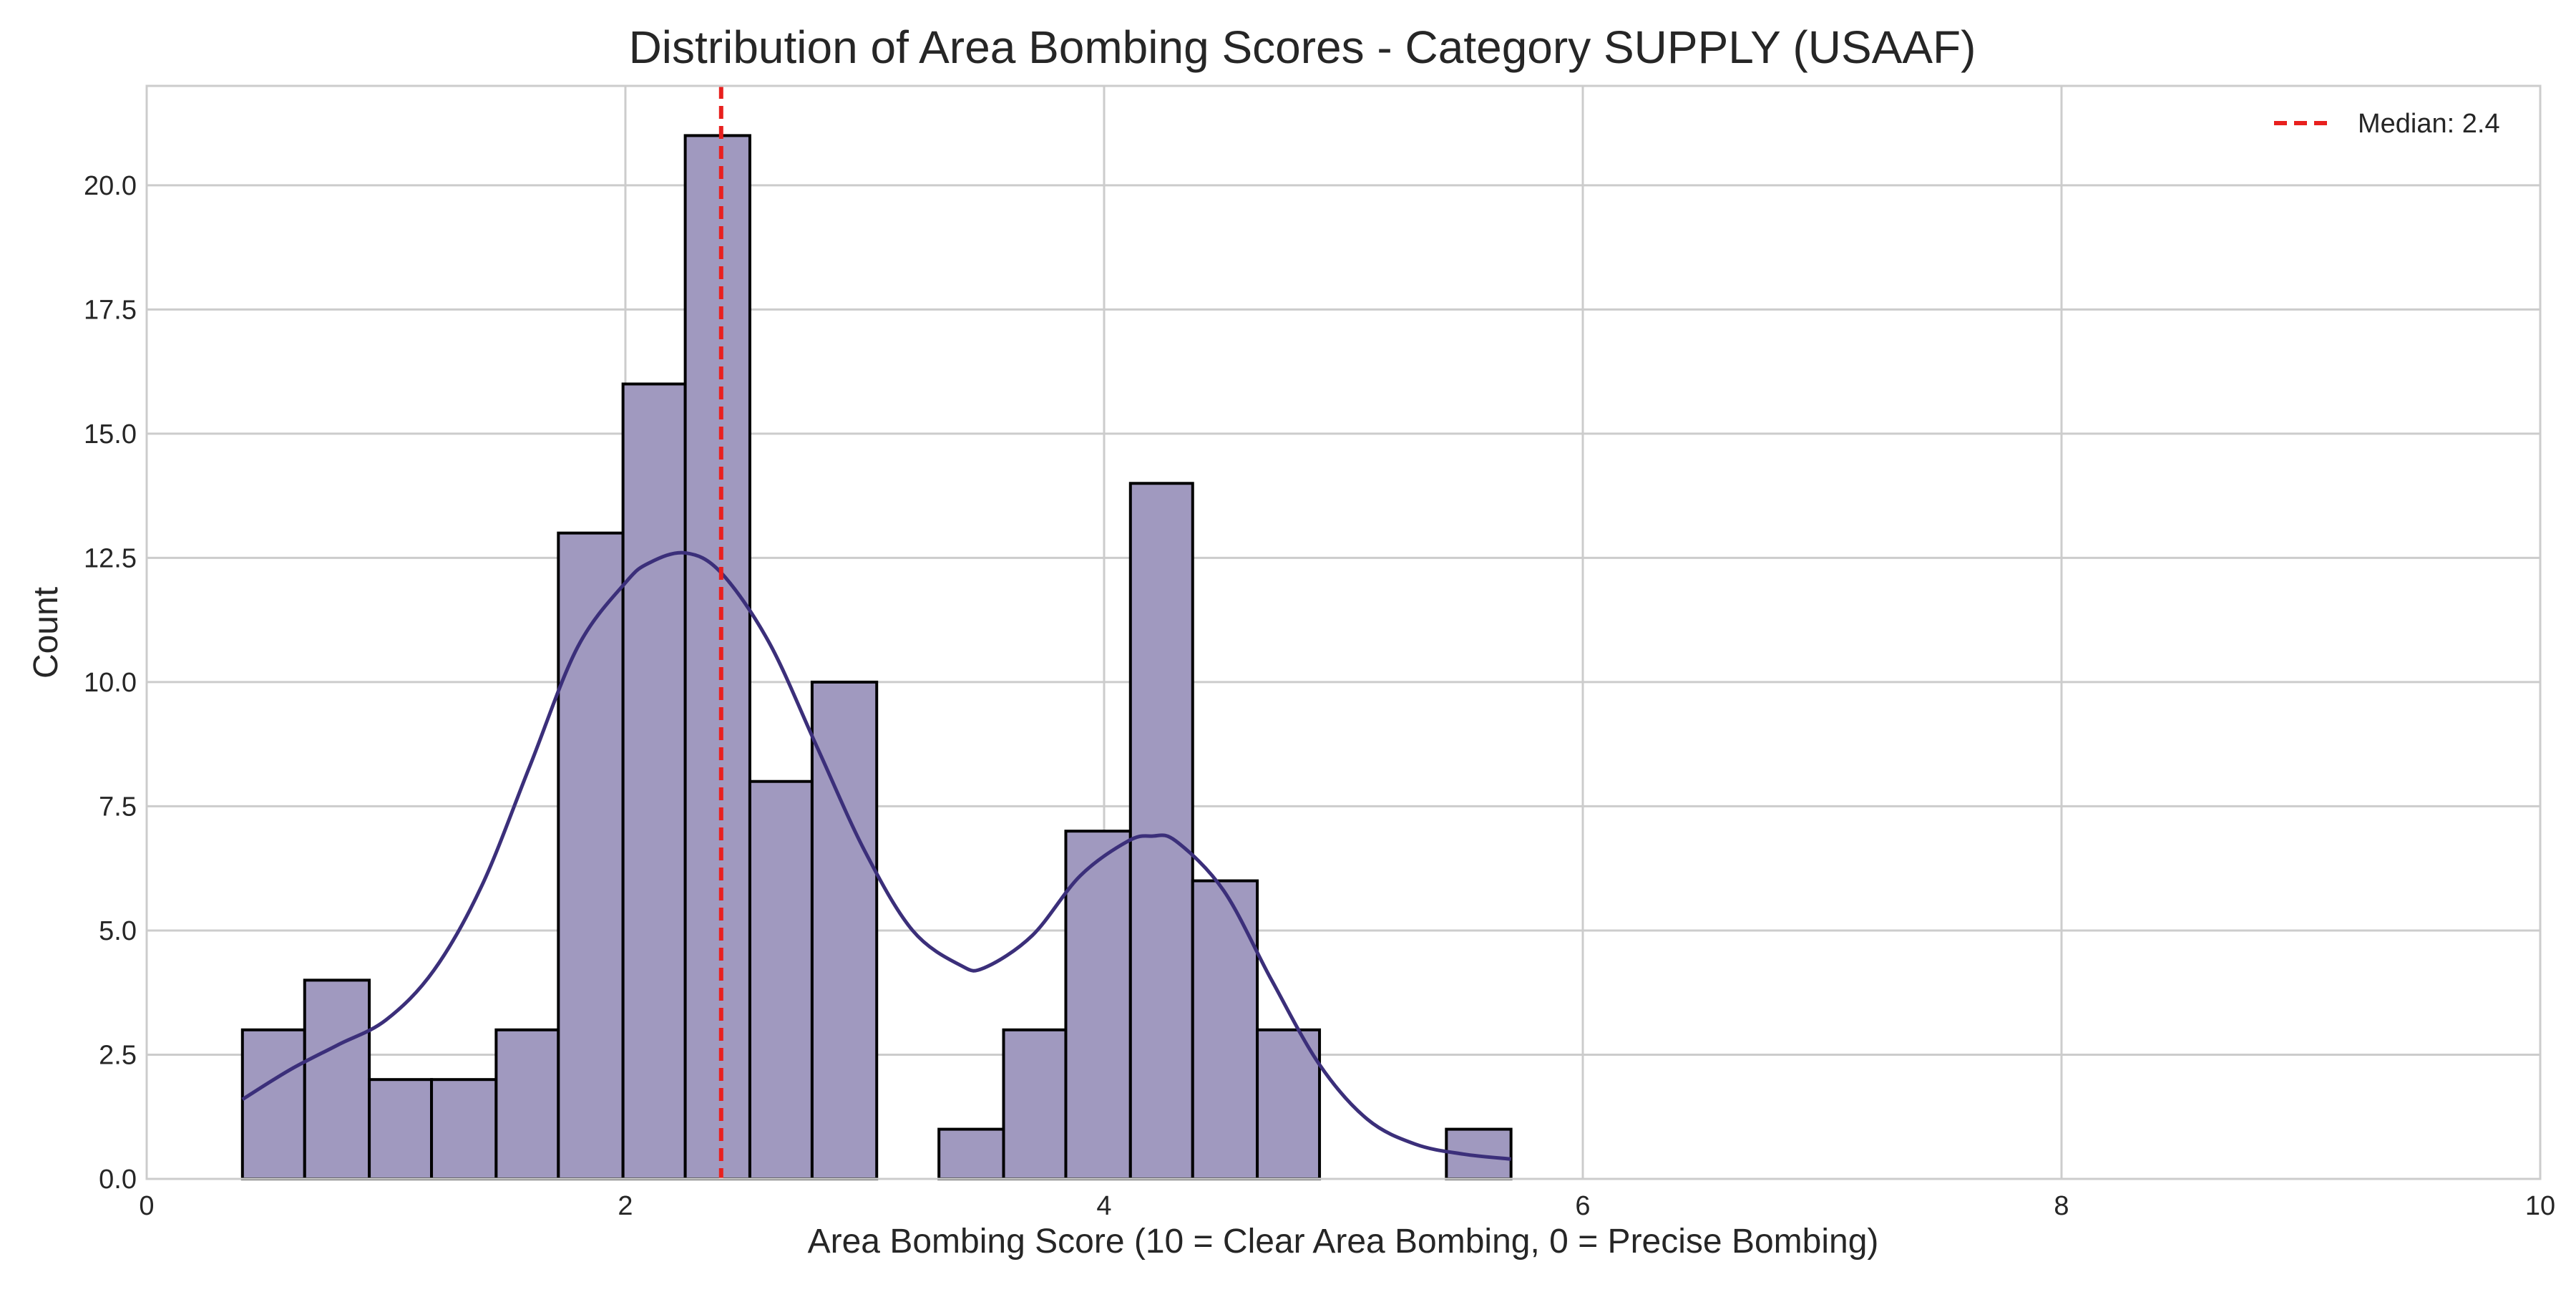  What do you see at coordinates (118, 1180) in the screenshot?
I see `y-tick-label: 0.0` at bounding box center [118, 1180].